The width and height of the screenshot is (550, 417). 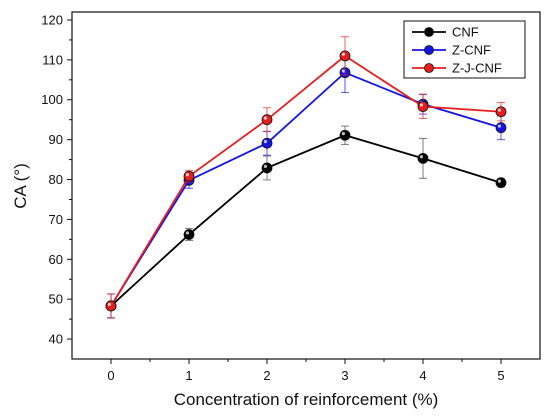 I want to click on x-axis: 0 1 2 3 4 5, so click(x=306, y=371).